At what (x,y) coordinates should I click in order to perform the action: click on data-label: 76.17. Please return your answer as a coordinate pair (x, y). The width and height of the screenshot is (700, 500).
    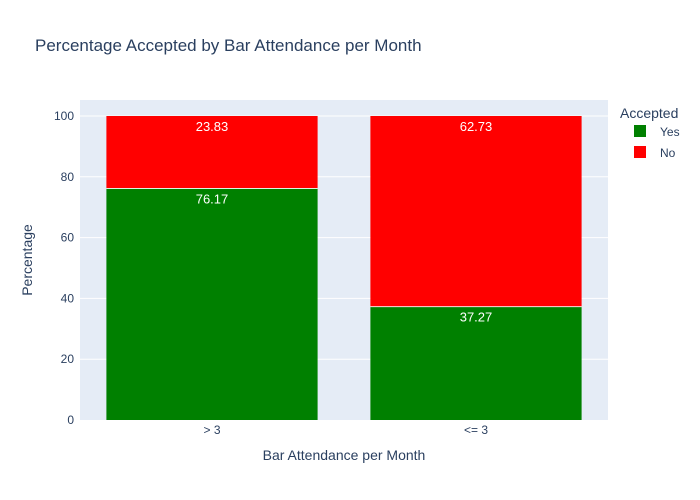
    Looking at the image, I should click on (212, 198).